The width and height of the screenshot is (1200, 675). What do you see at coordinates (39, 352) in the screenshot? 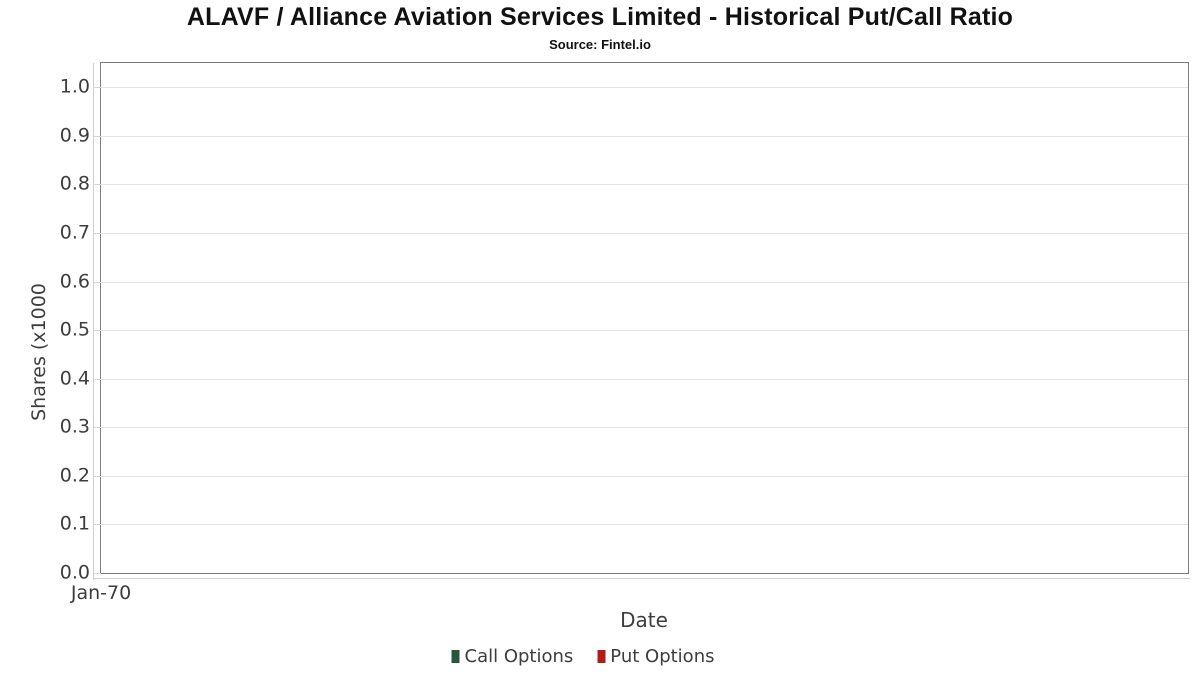
I see `y-axis-label: Shares (x1000` at bounding box center [39, 352].